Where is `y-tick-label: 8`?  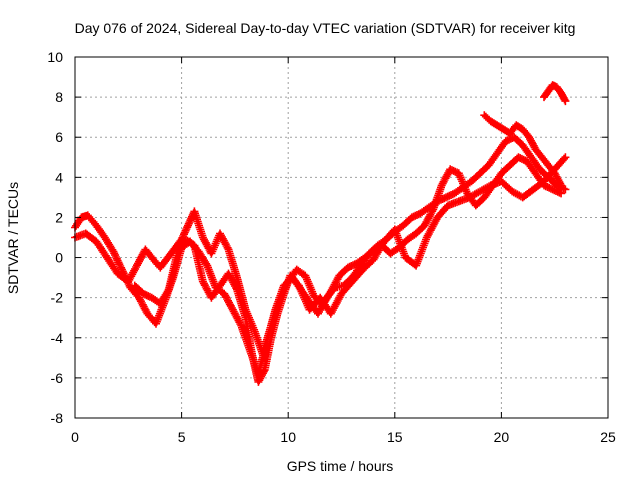 y-tick-label: 8 is located at coordinates (59, 97).